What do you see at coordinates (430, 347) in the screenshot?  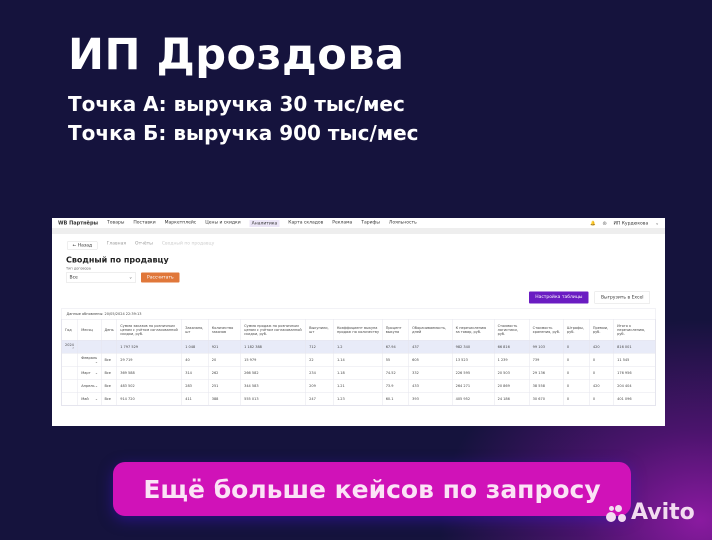 I see `table-cell: 437` at bounding box center [430, 347].